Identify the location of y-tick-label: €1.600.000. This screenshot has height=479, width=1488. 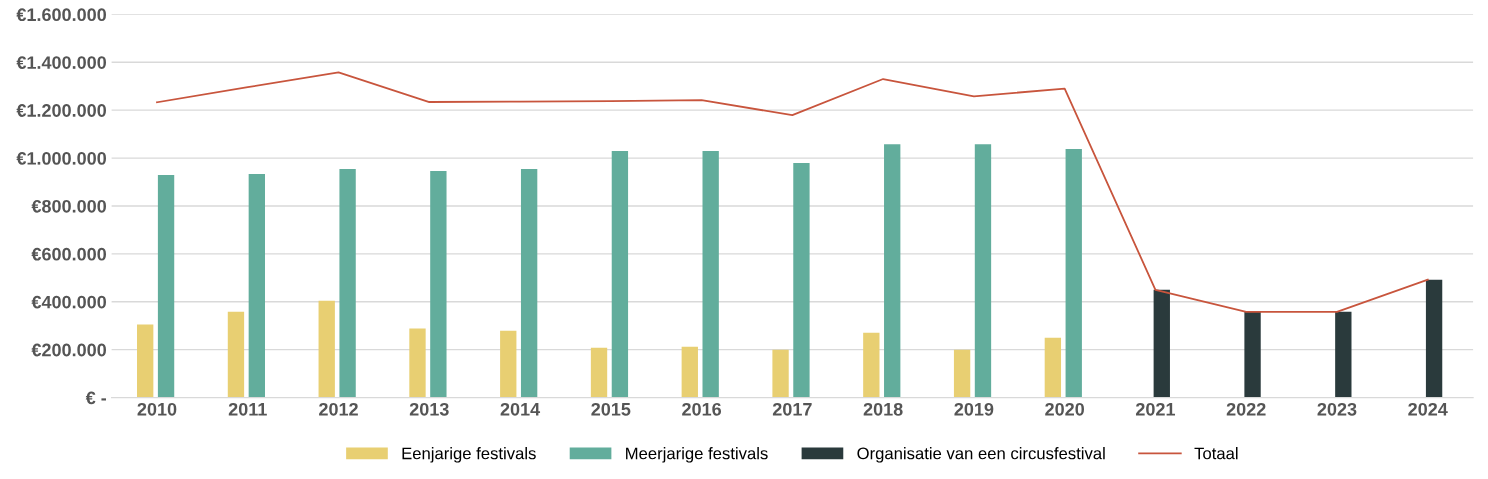
(61, 15).